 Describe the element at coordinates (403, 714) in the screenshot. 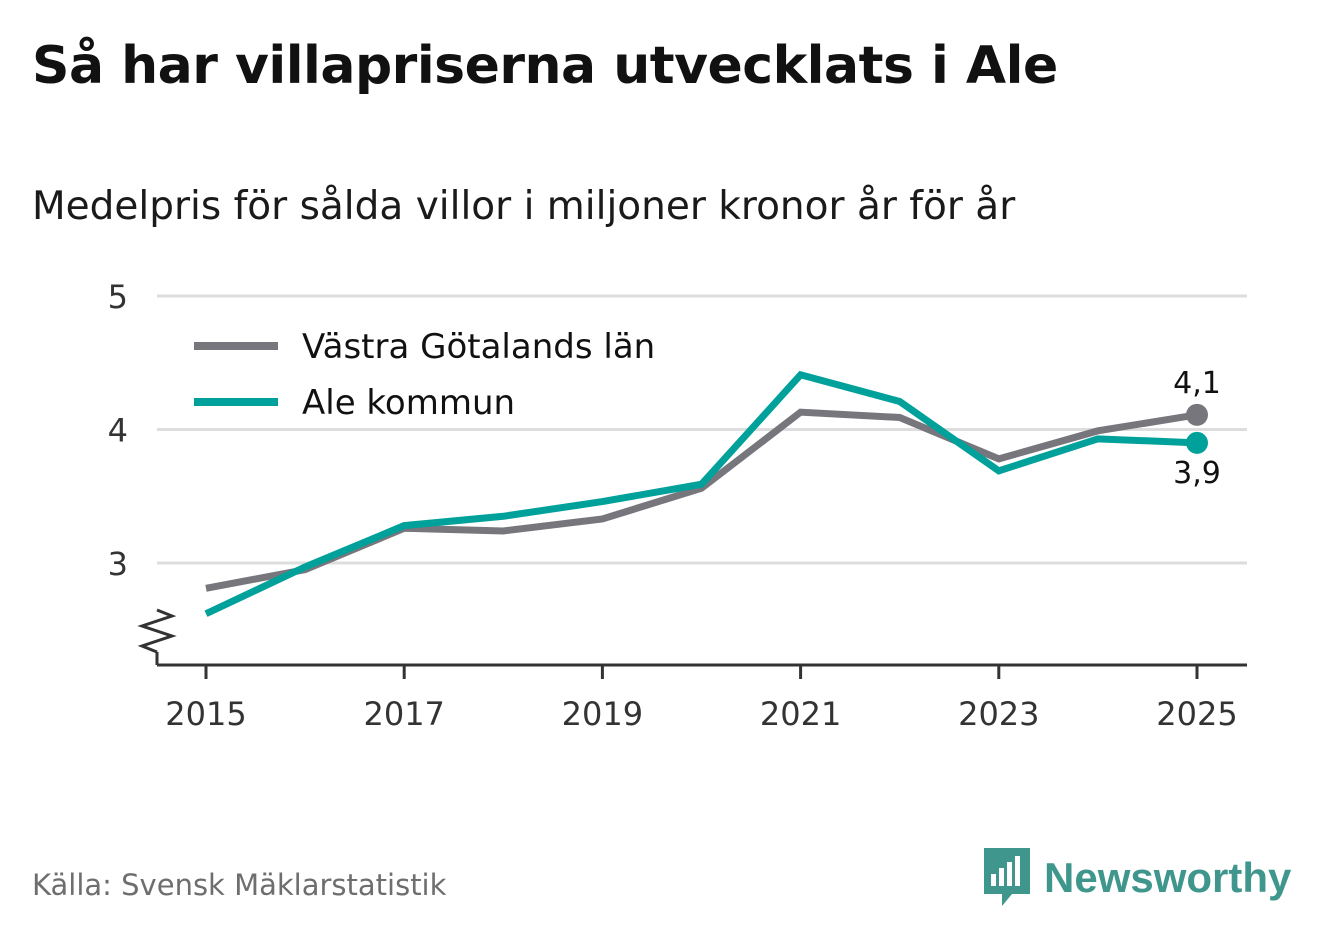

I see `x-tick-label-2017: 2017` at that location.